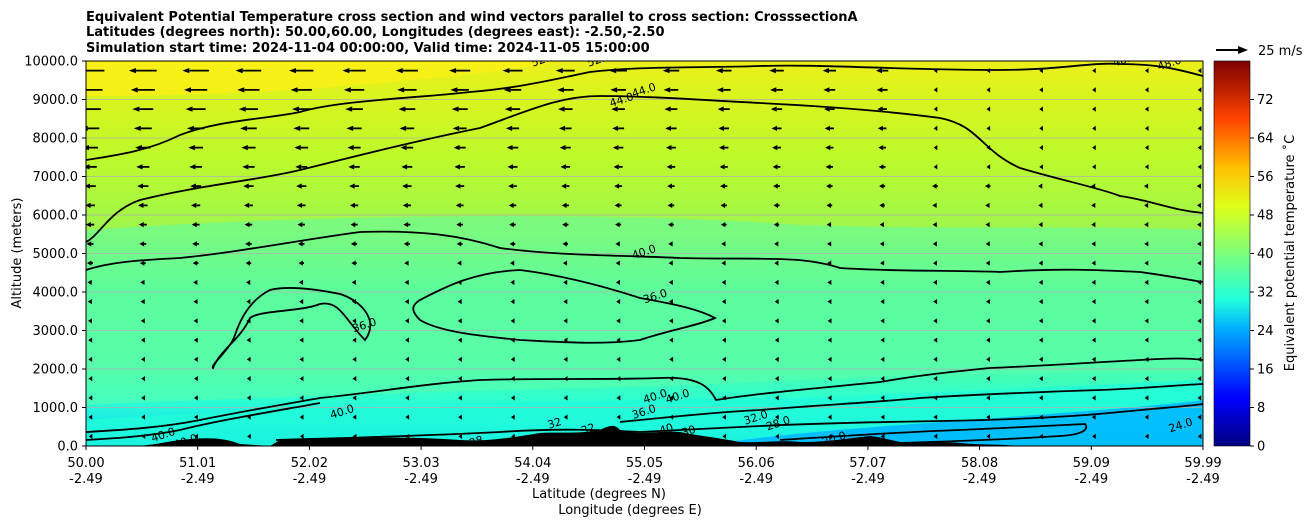  Describe the element at coordinates (543, 60) in the screenshot. I see `contour-label: 52.0` at that location.